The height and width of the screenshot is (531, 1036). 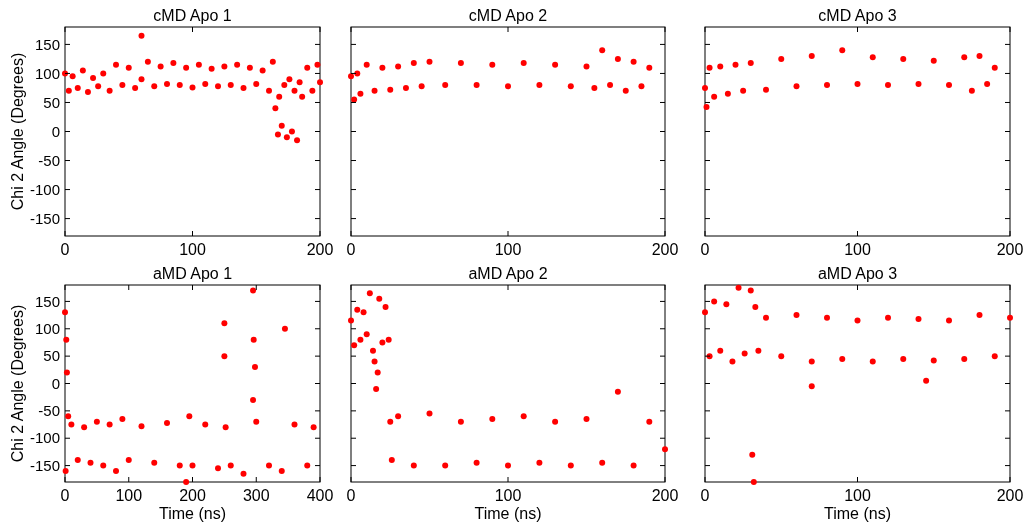 What do you see at coordinates (857, 513) in the screenshot?
I see `x-axis-title: Time (ns)` at bounding box center [857, 513].